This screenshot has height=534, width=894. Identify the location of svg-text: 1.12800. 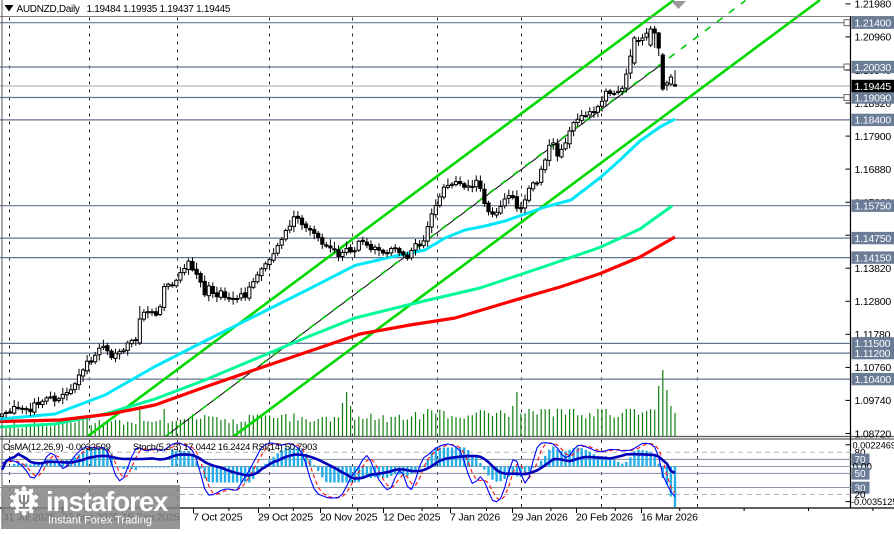
(873, 302).